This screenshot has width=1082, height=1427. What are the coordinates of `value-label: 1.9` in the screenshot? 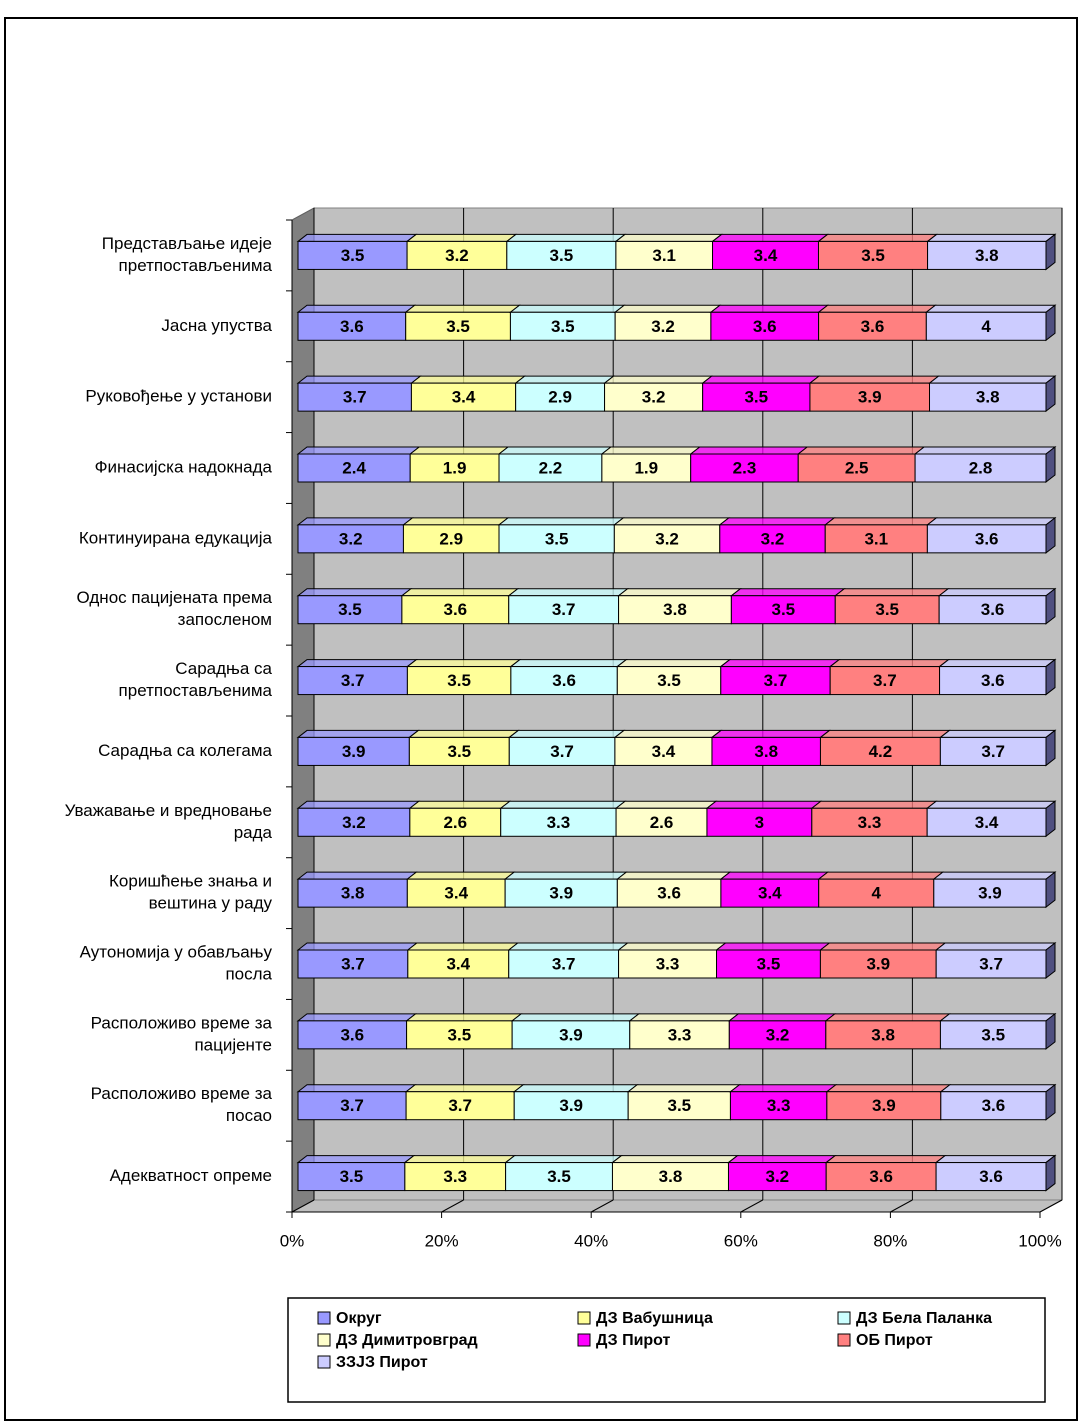 It's located at (455, 467).